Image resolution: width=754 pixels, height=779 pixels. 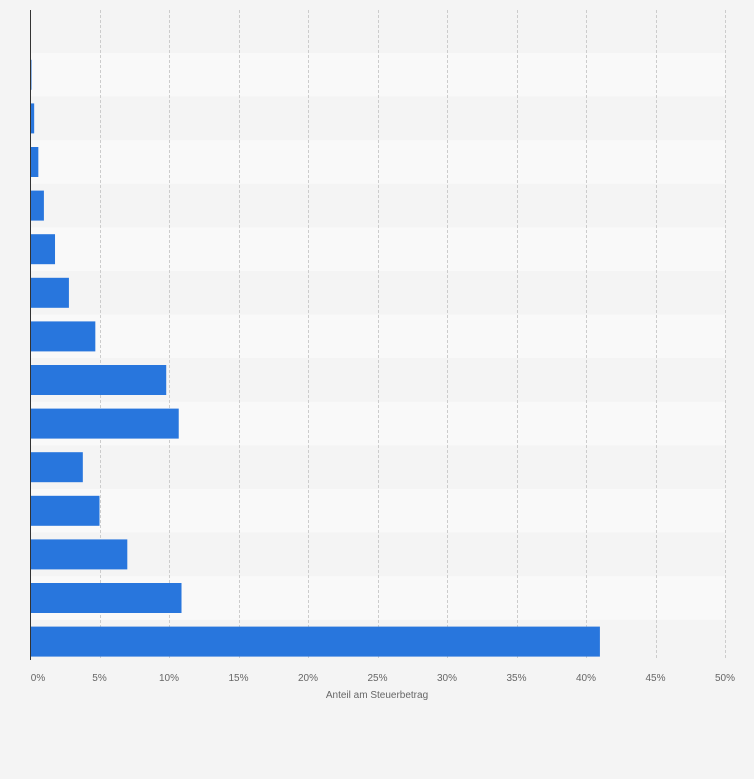 I want to click on x-tick-label: 50%, so click(x=725, y=678).